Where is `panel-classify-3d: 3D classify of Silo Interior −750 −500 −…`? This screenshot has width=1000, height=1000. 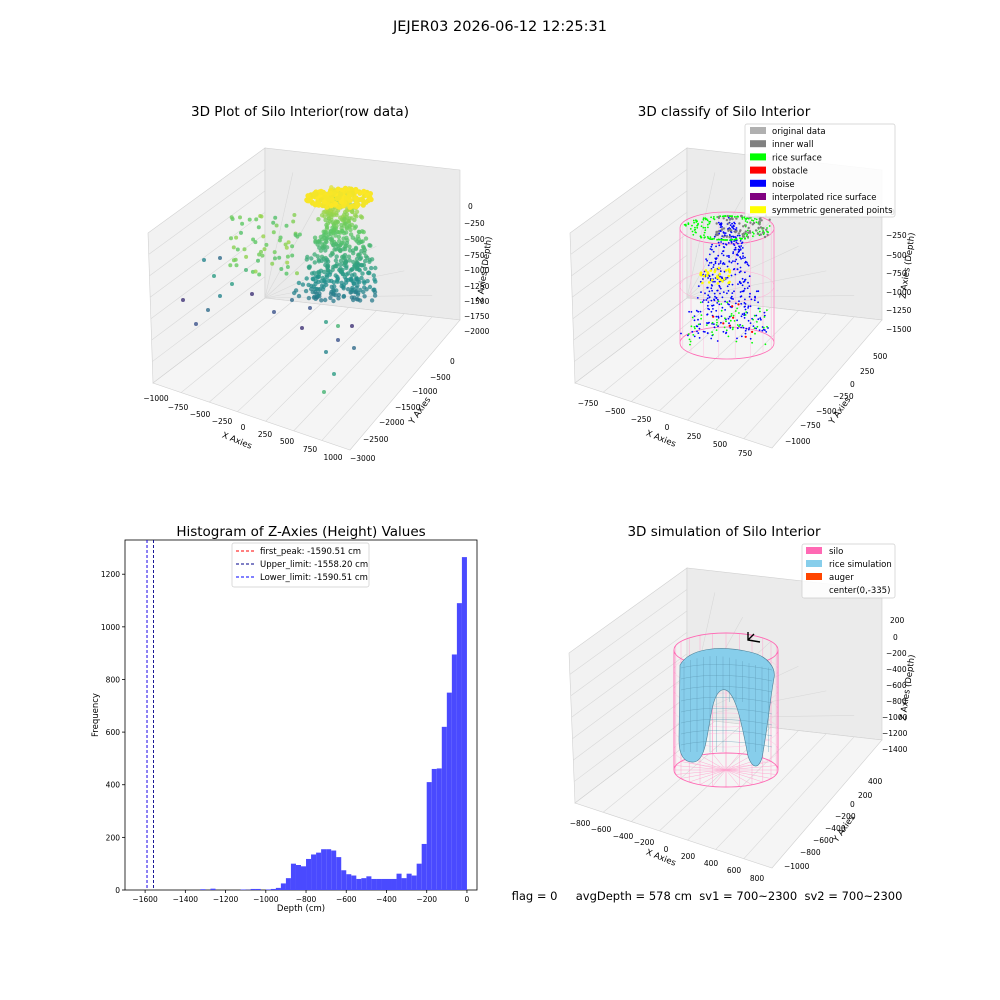 panel-classify-3d: 3D classify of Silo Interior −750 −500 −… is located at coordinates (743, 281).